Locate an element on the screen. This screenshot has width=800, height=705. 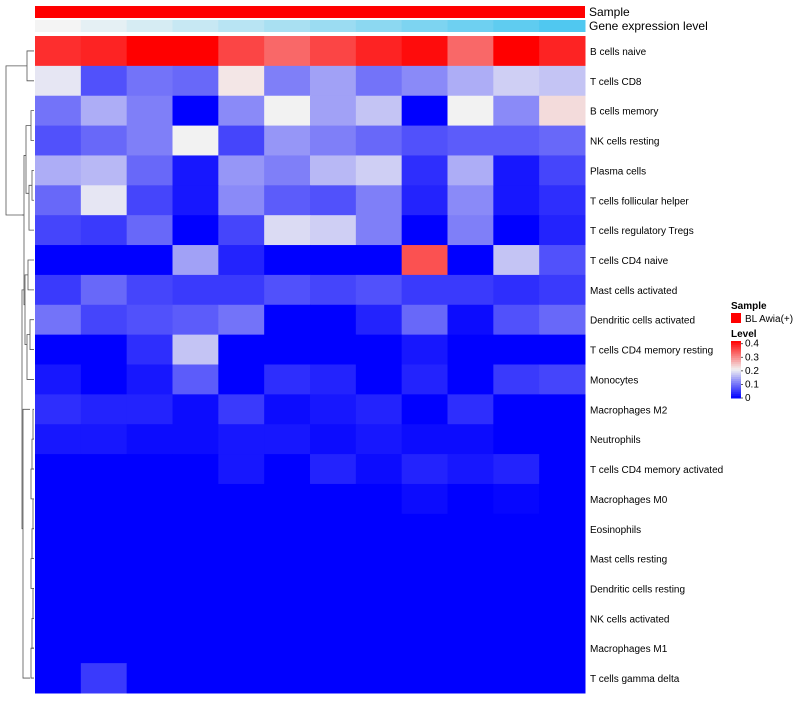
row-label: T cells CD4 memory resting is located at coordinates (651, 351).